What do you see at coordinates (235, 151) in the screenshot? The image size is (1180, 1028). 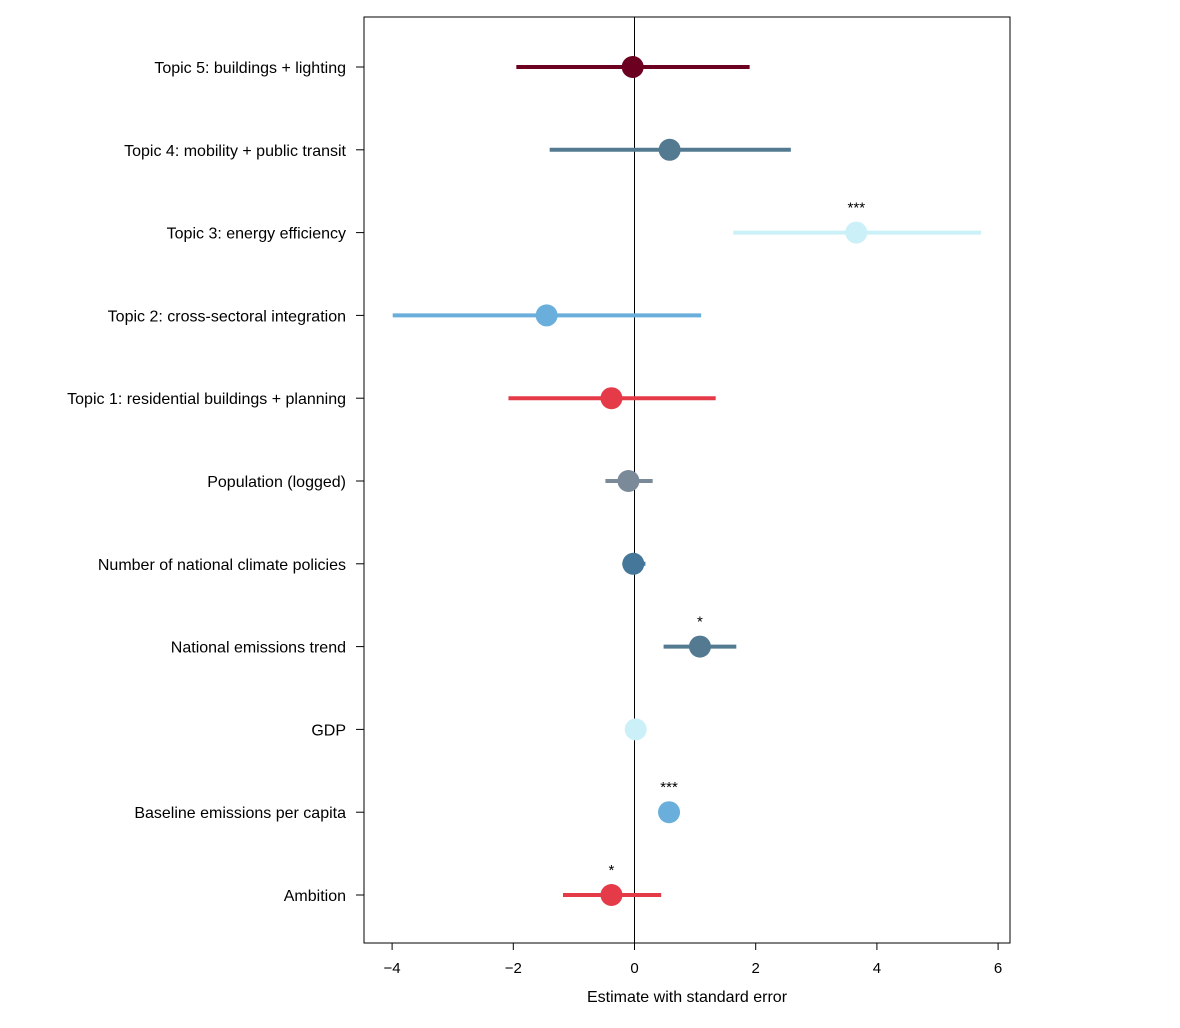 I see `row-label: Topic 4: mobility + public transit` at bounding box center [235, 151].